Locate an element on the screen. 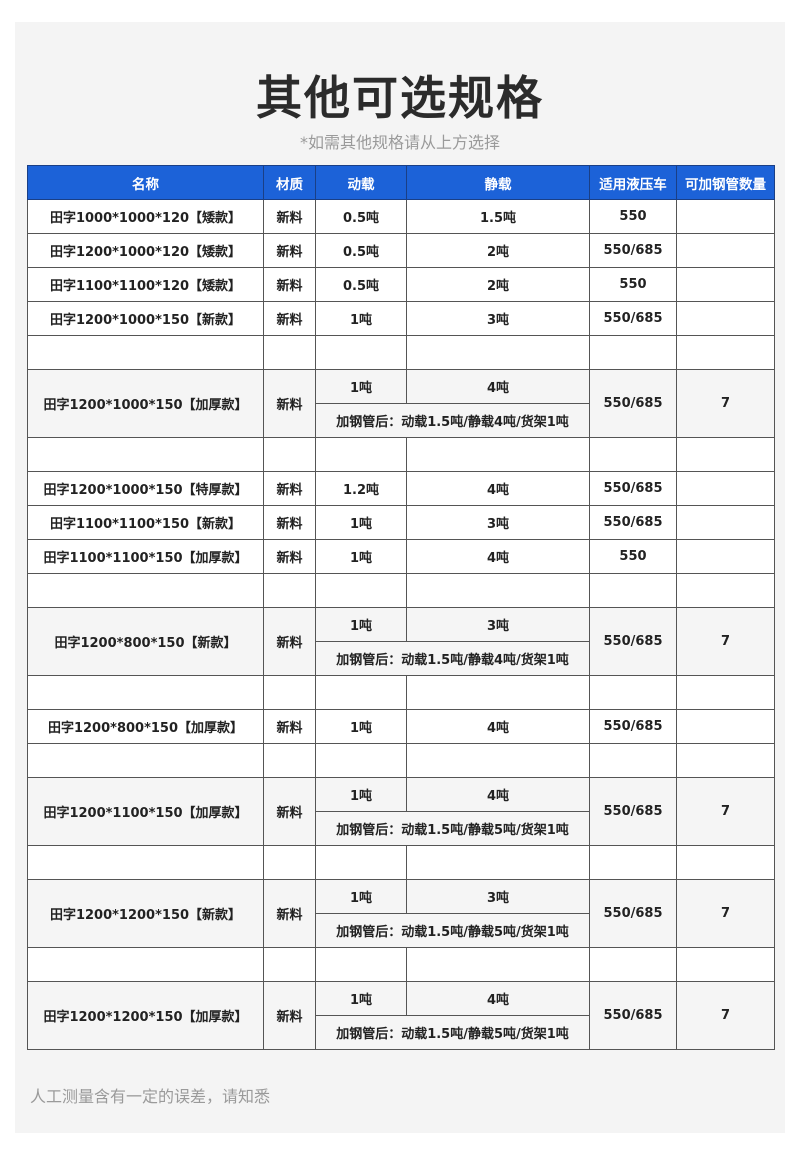 Image resolution: width=800 pixels, height=1164 pixels. table-row: 田字1200*1000*150【新款】 新料 1吨 3吨 550/685 is located at coordinates (401, 318).